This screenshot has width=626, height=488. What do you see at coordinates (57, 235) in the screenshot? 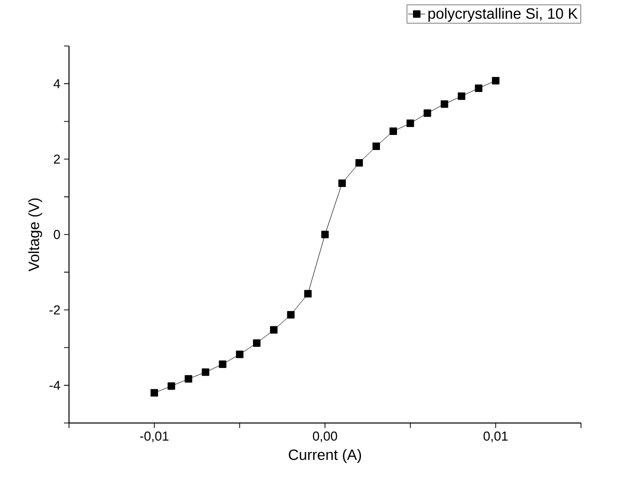
I see `y-tick-label: 0` at bounding box center [57, 235].